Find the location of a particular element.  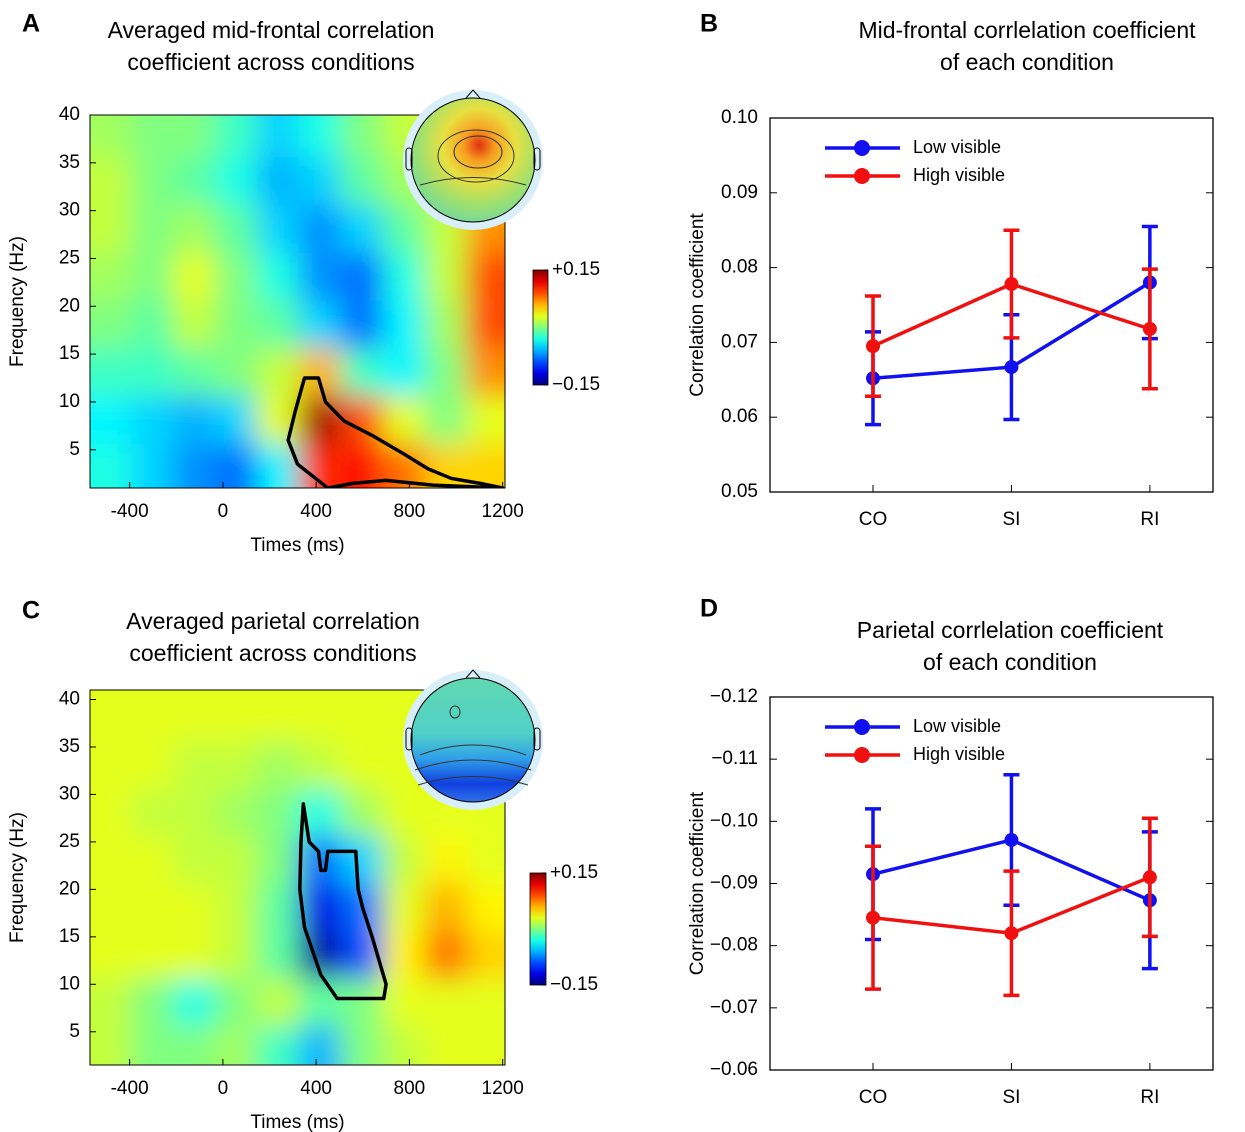

y-tick-label: 0.09 is located at coordinates (739, 192).